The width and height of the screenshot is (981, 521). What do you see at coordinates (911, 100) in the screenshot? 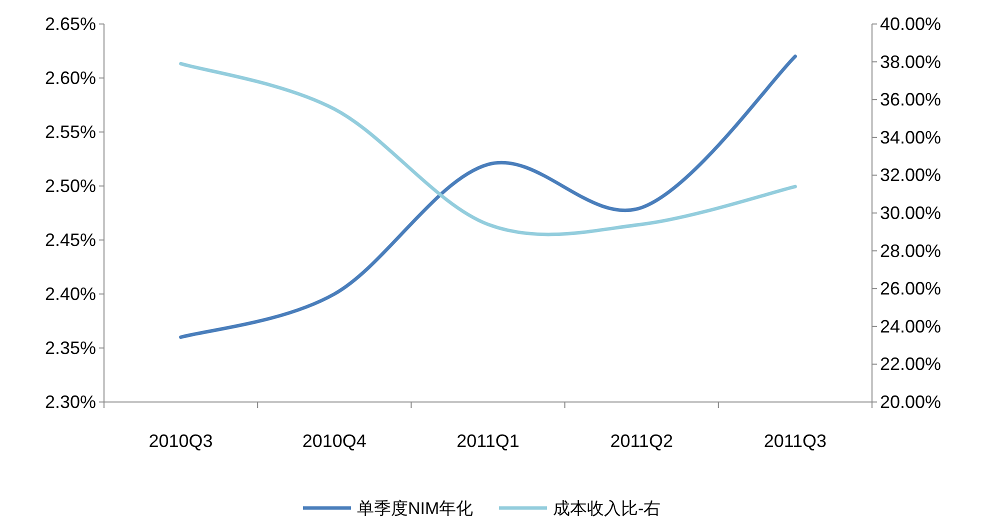
I see `y2-tick-label: 36.00%` at bounding box center [911, 100].